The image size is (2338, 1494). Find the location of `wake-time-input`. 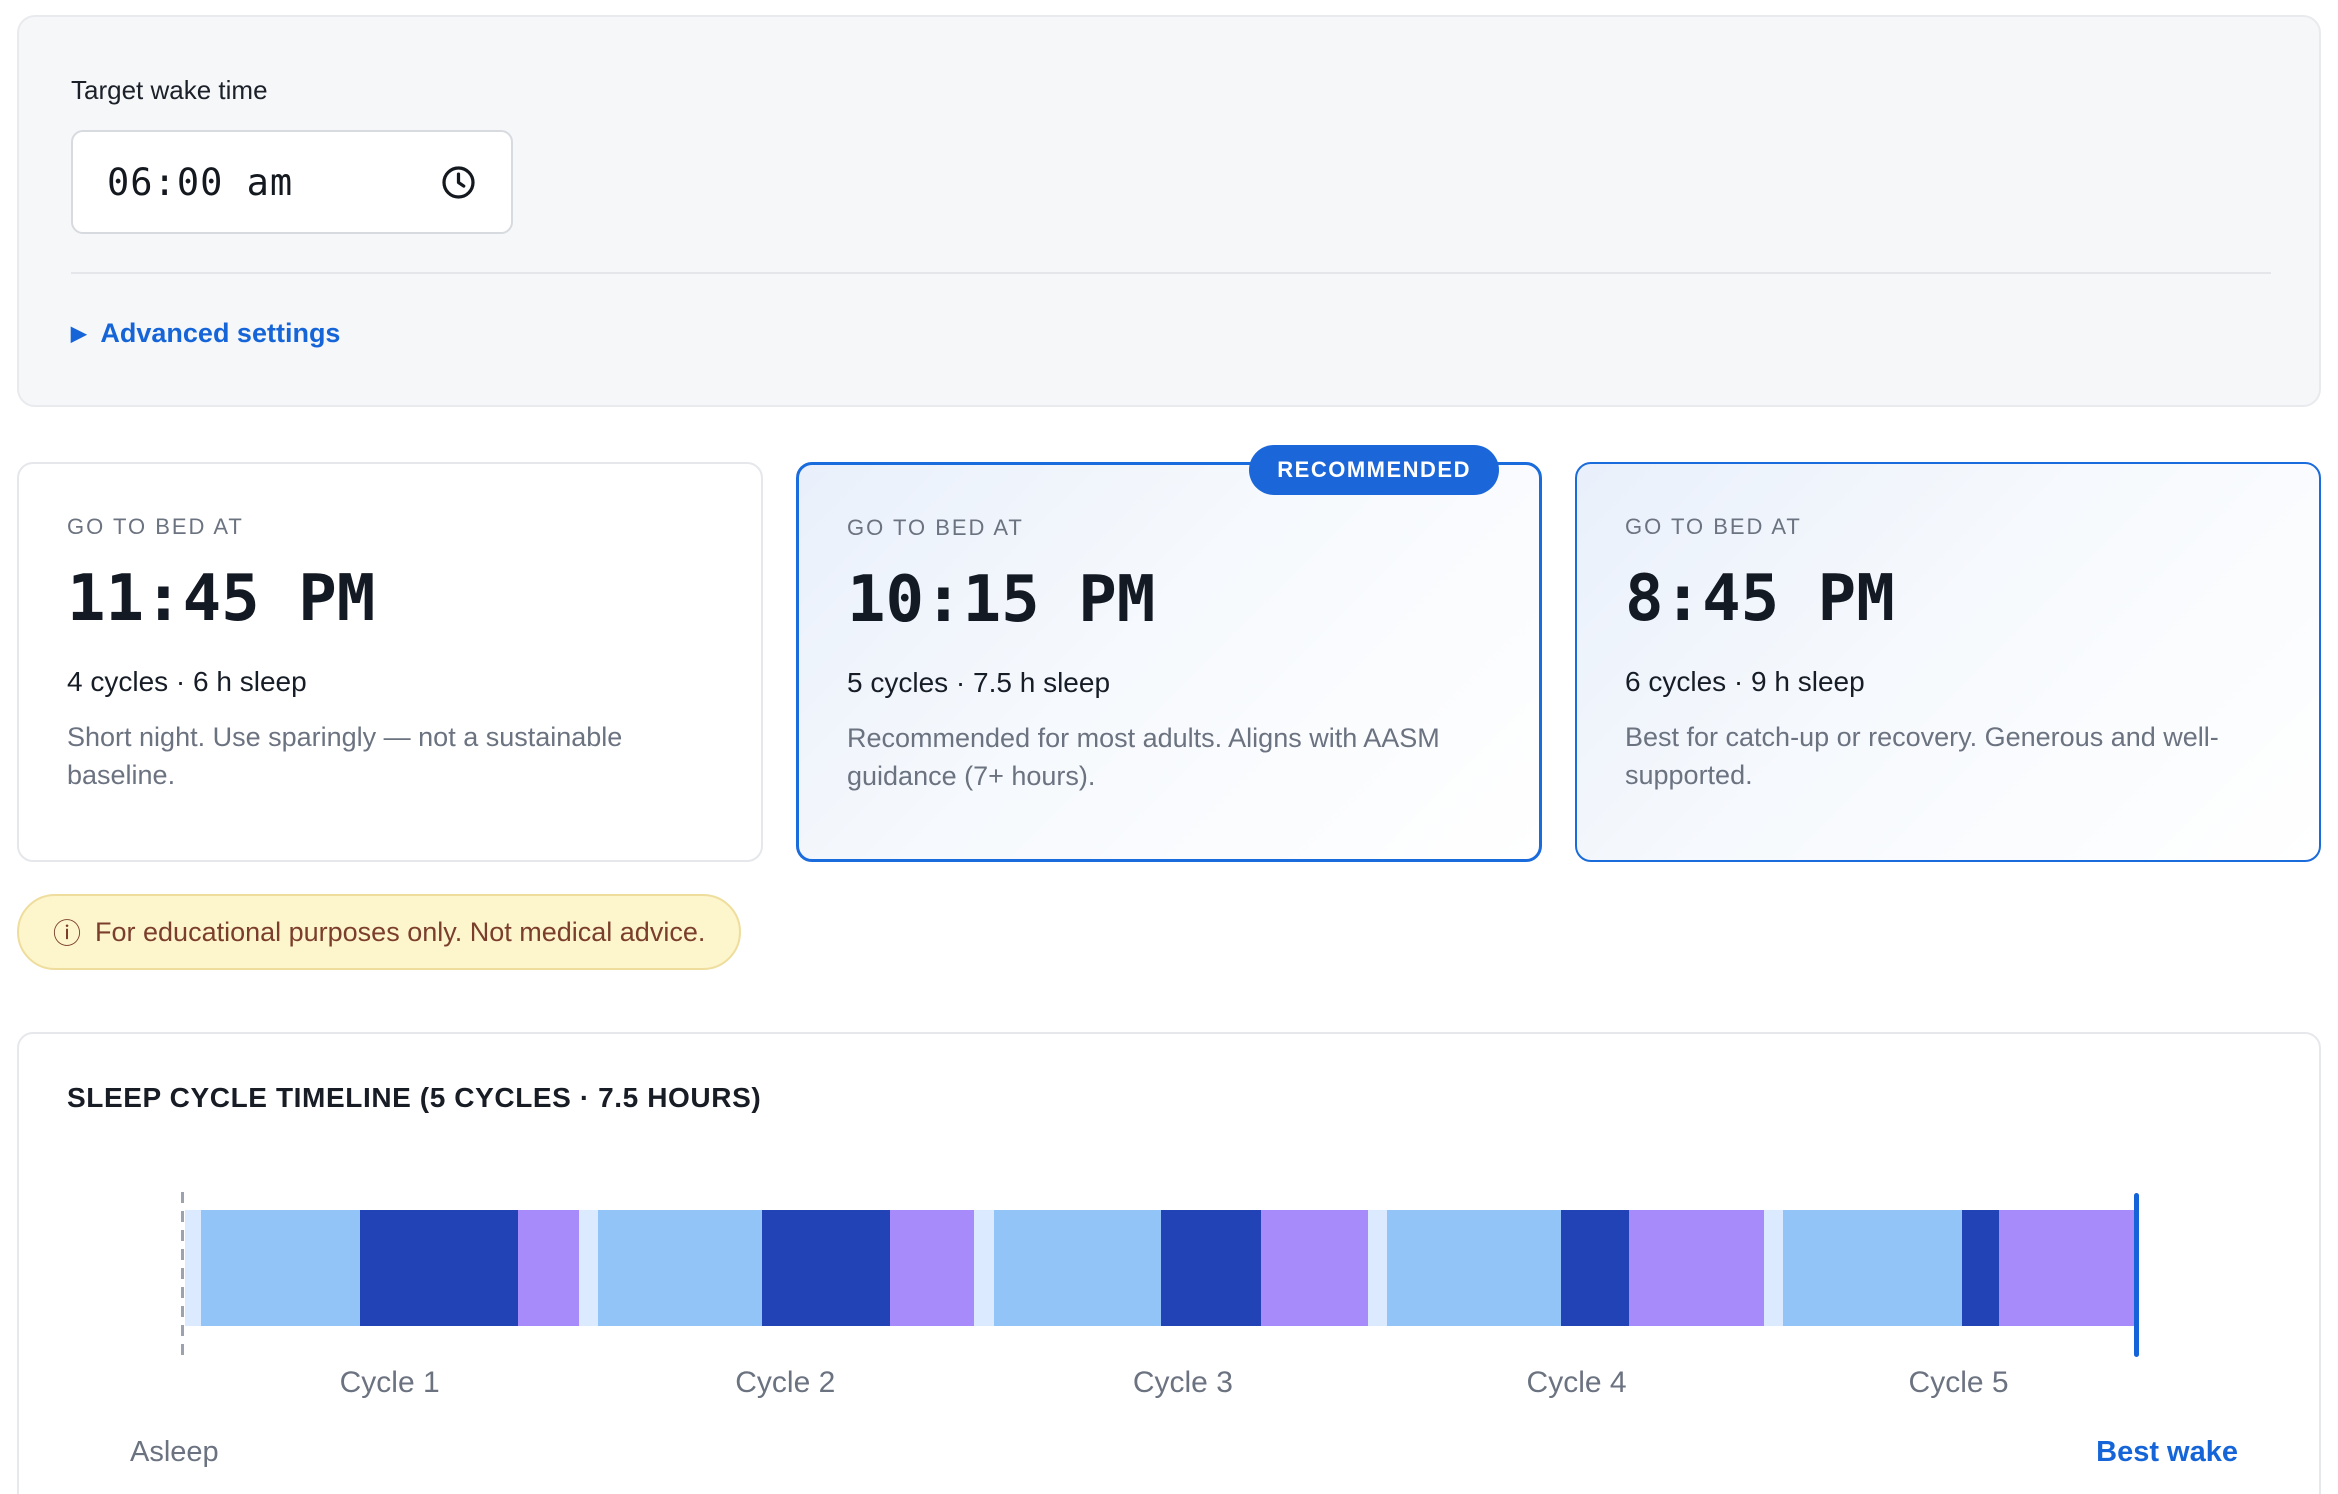

wake-time-input is located at coordinates (242, 182).